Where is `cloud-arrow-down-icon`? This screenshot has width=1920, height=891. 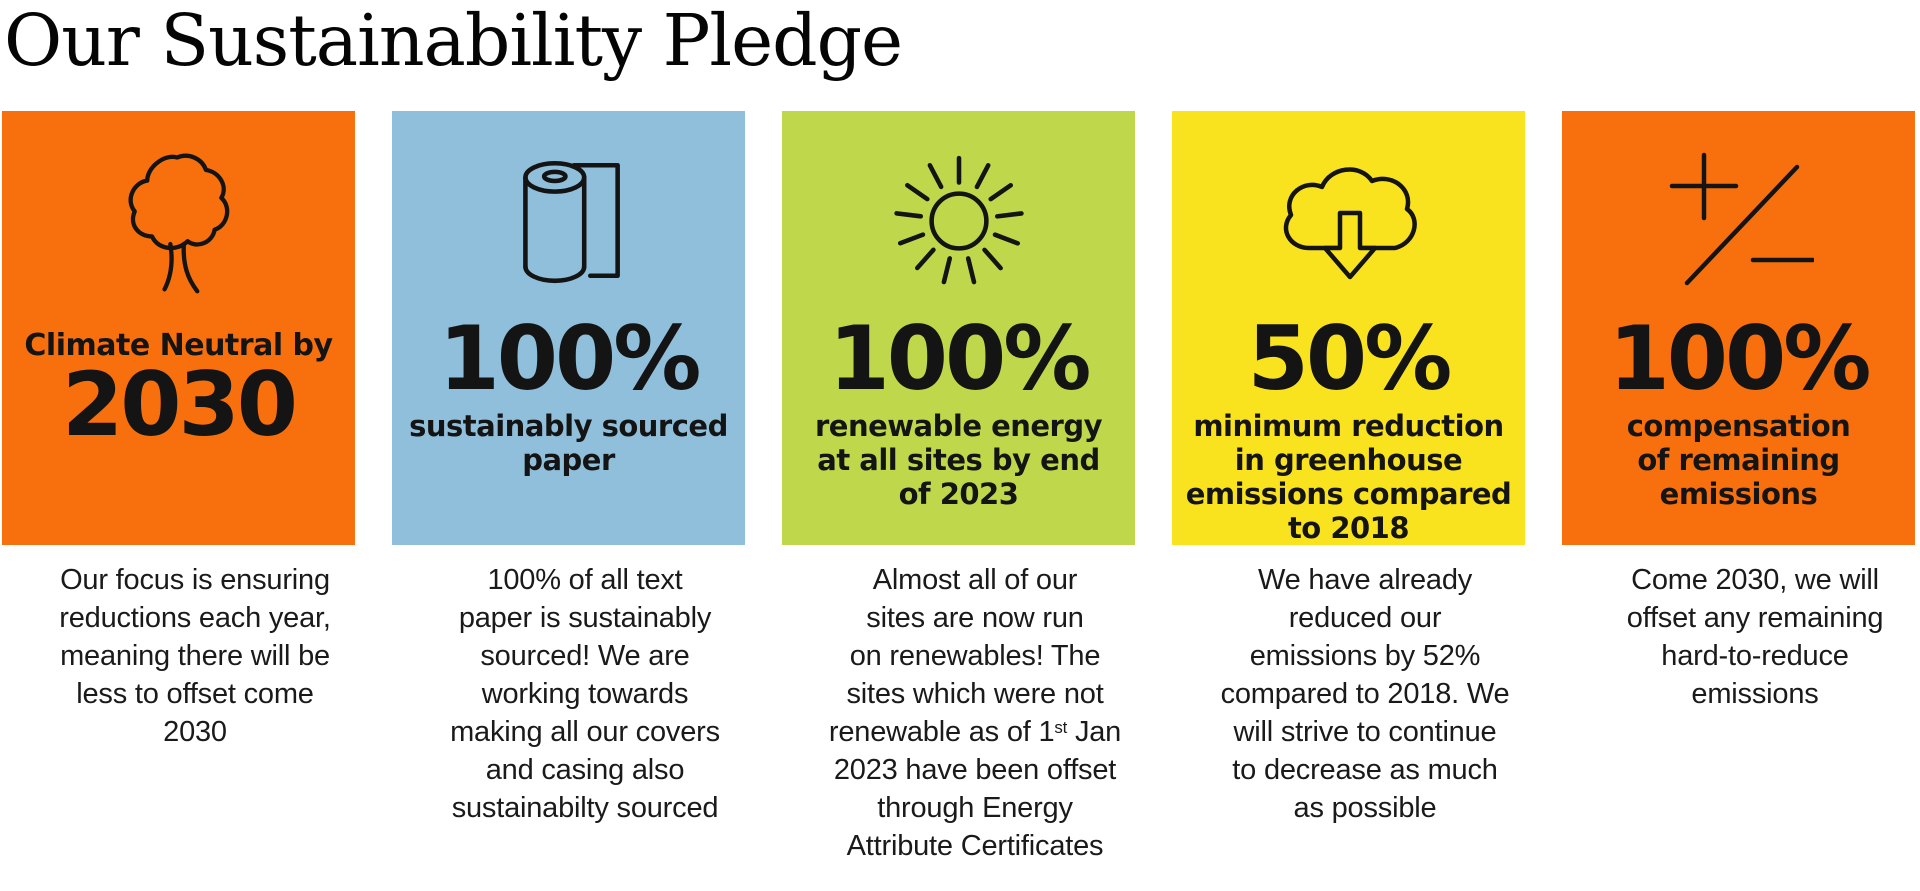 cloud-arrow-down-icon is located at coordinates (1349, 221).